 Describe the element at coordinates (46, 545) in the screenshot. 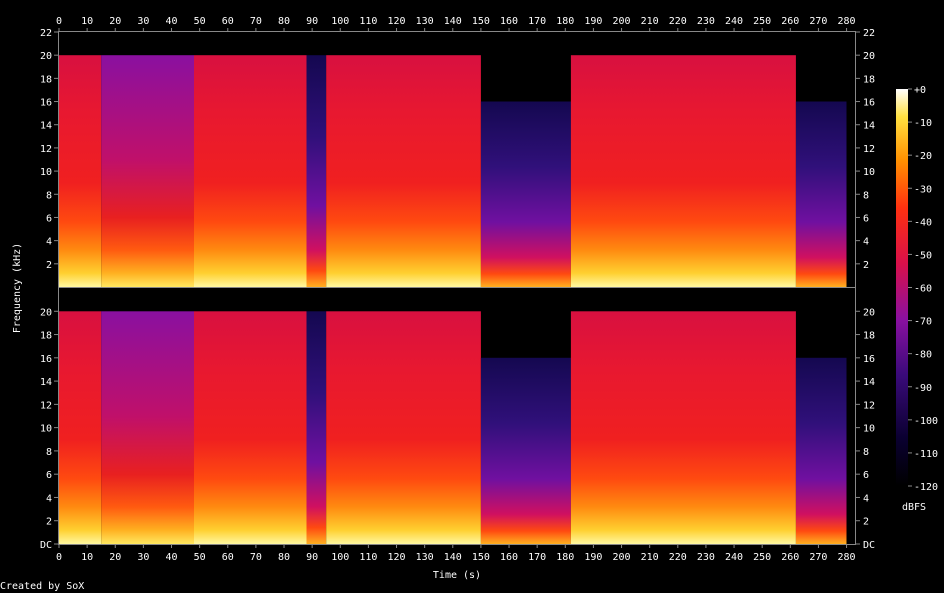

I see `y-tick-lower-left-label: DC` at that location.